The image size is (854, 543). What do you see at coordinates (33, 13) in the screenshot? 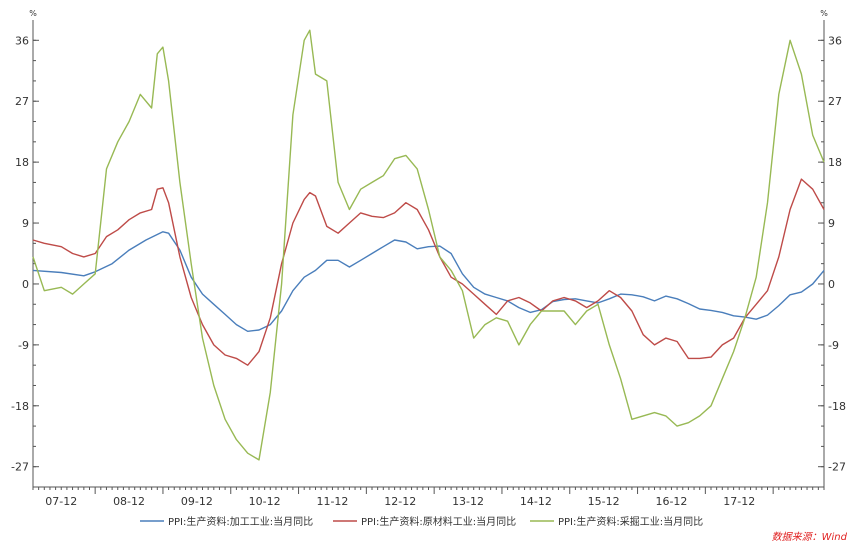
I see `left-unit-label: %` at bounding box center [33, 13].